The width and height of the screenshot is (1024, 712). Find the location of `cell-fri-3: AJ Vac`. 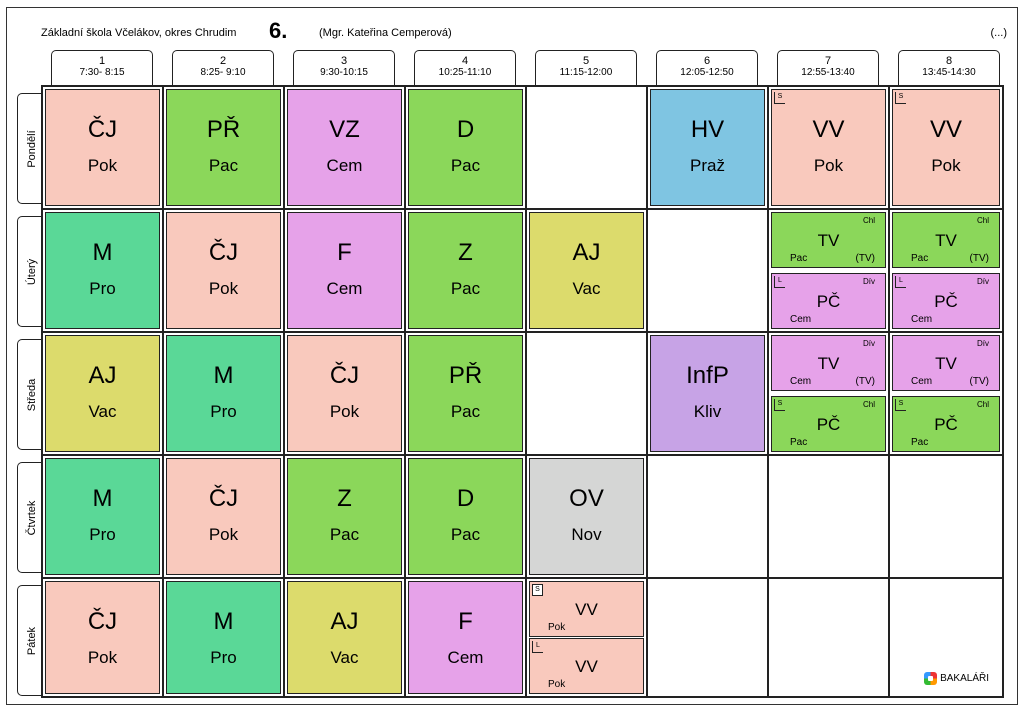

cell-fri-3: AJ Vac is located at coordinates (344, 637).